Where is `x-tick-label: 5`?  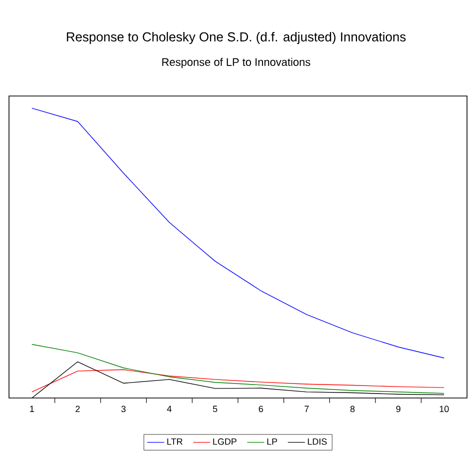
x-tick-label: 5 is located at coordinates (215, 409).